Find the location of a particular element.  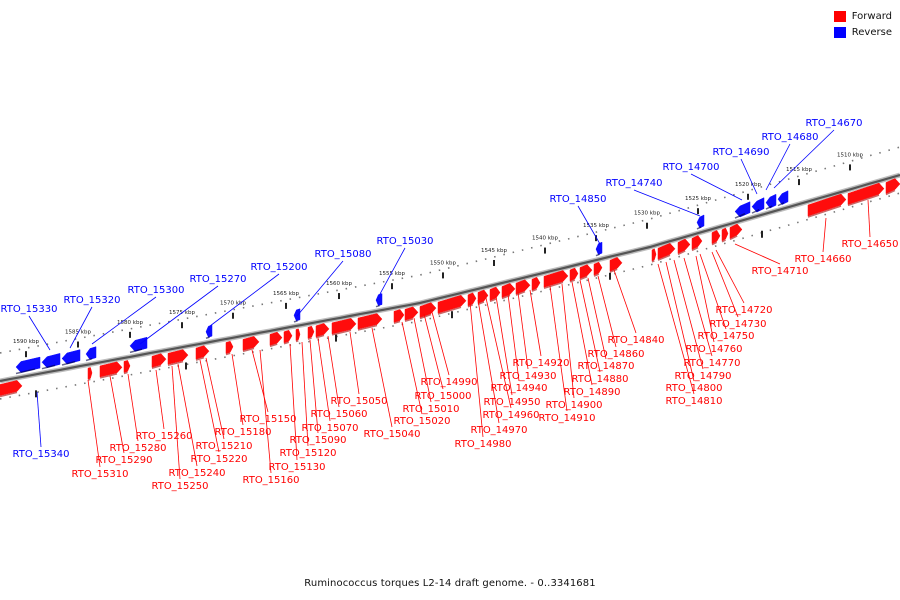

forward-gene-label: RTO_14990 is located at coordinates (448, 382).